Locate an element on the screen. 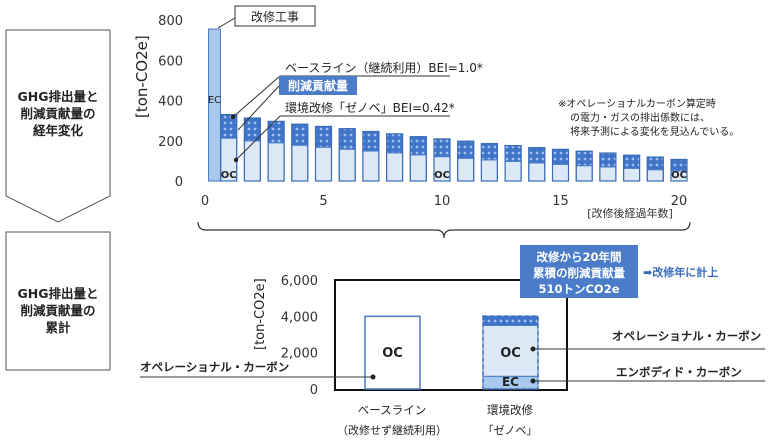 This screenshot has height=448, width=771. ec-bar is located at coordinates (214, 105).